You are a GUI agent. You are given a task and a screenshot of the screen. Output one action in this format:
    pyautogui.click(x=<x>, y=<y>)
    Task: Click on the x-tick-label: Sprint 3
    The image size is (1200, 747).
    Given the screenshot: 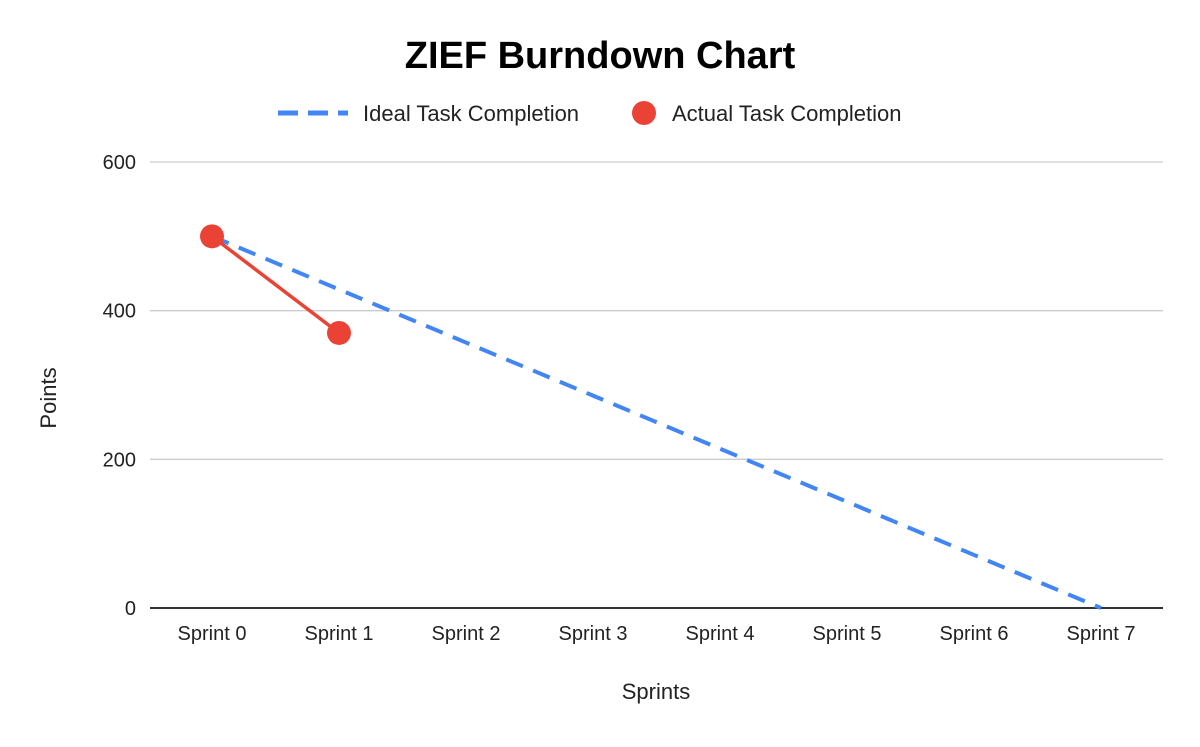 What is the action you would take?
    pyautogui.click(x=593, y=634)
    